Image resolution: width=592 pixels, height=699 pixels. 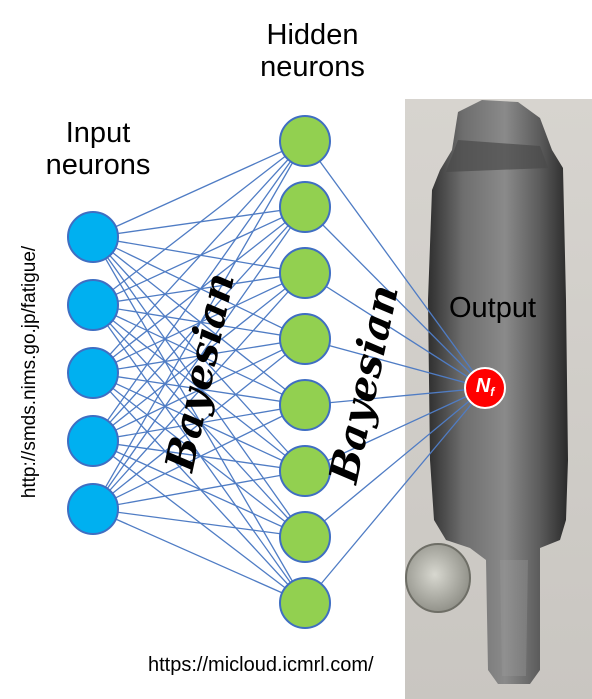 I want to click on nims-url: http://smds.nims.go.jp/fatigue/, so click(x=29, y=372).